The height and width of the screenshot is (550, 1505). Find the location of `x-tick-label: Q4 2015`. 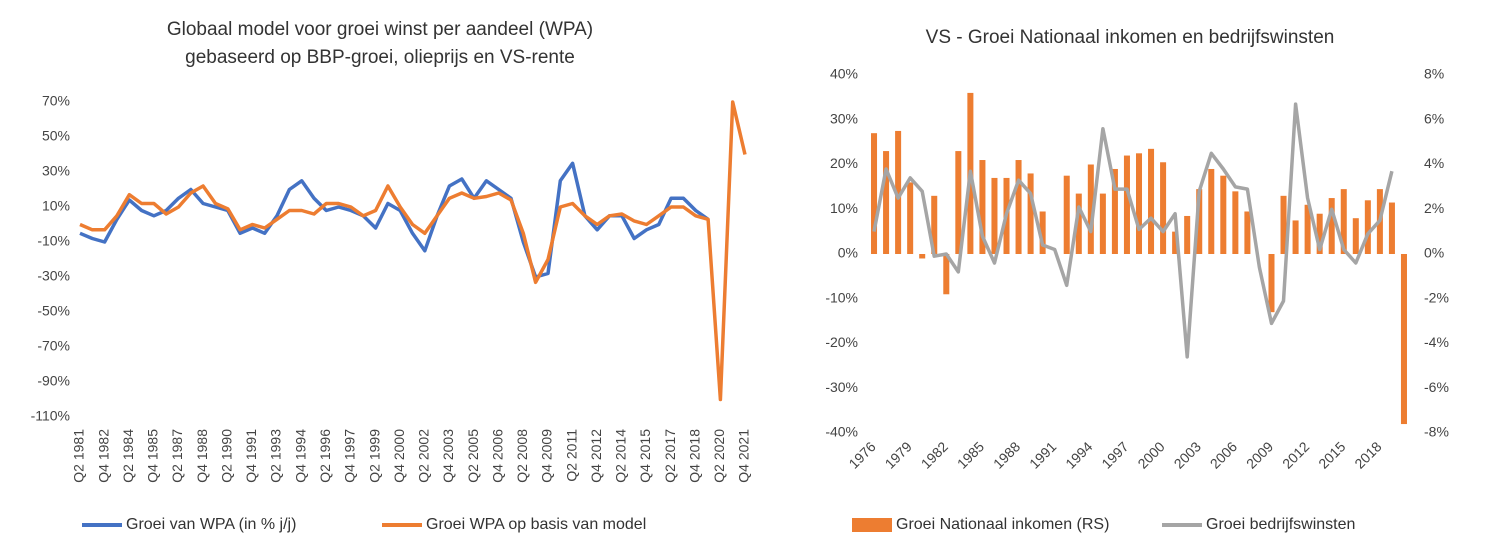

x-tick-label: Q4 2015 is located at coordinates (645, 456).